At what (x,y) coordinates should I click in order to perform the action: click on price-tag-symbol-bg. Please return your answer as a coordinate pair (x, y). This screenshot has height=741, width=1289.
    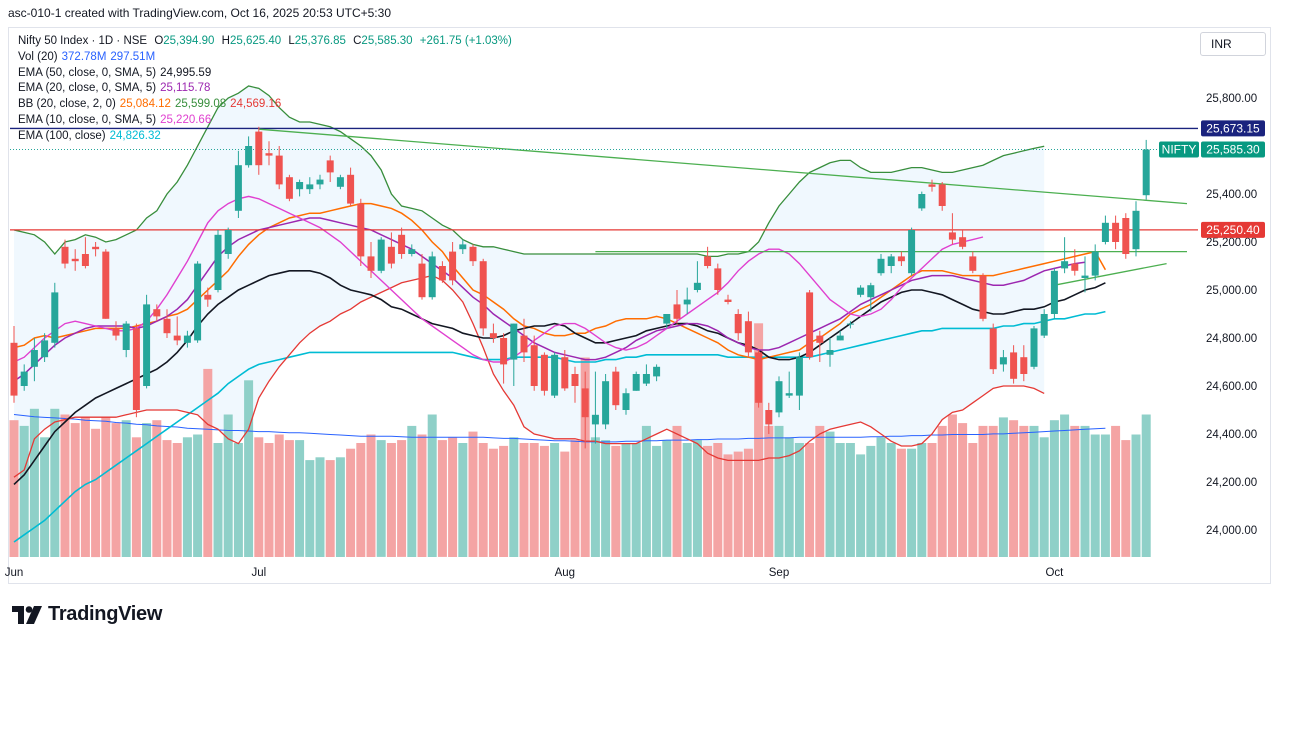
    Looking at the image, I should click on (1179, 149).